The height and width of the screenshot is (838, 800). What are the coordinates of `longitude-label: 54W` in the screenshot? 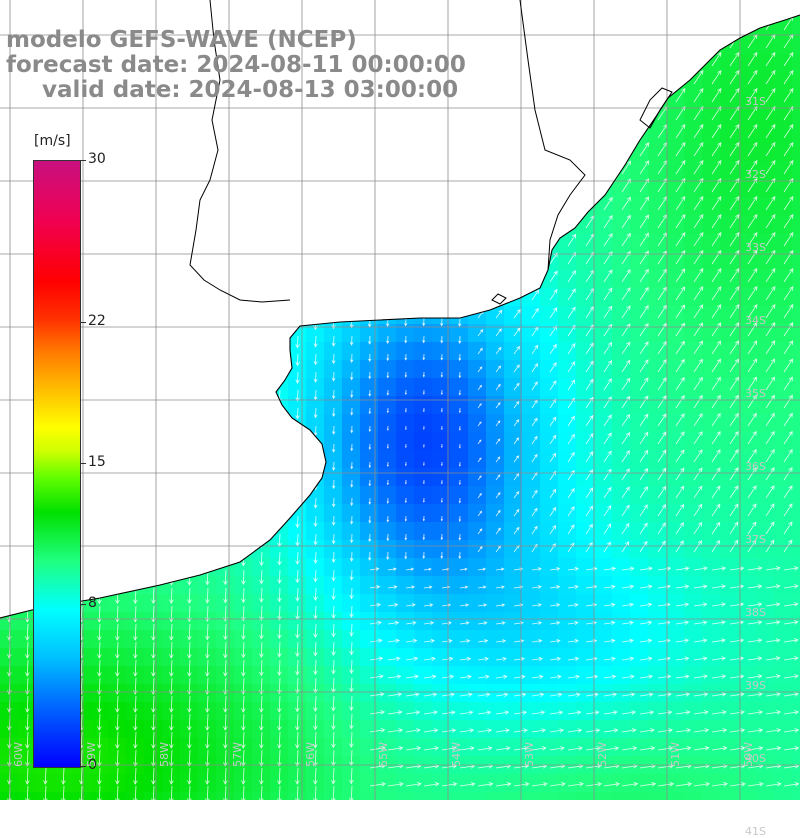 It's located at (456, 754).